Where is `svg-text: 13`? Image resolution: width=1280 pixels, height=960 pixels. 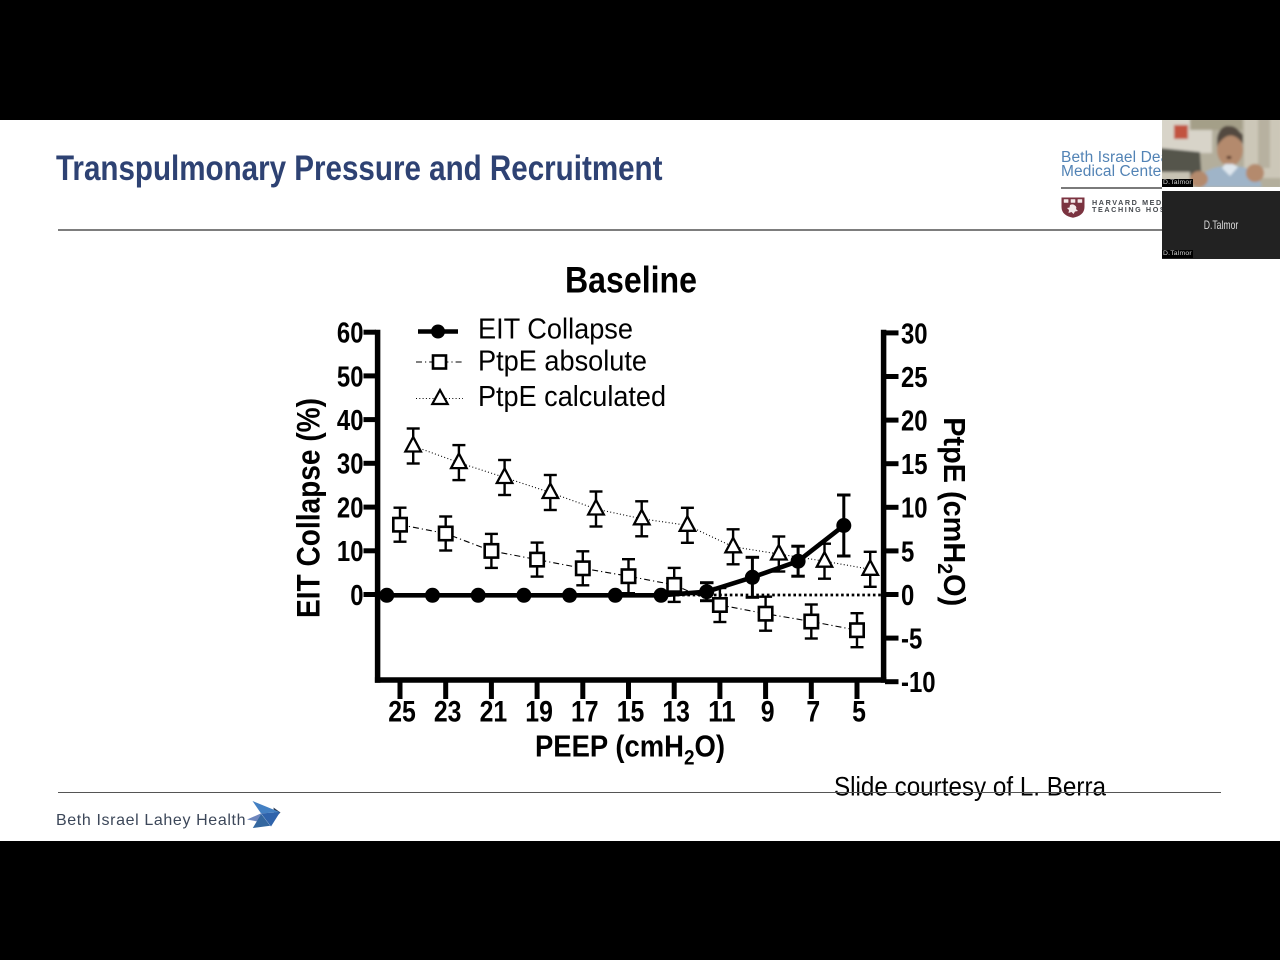 svg-text: 13 is located at coordinates (676, 712).